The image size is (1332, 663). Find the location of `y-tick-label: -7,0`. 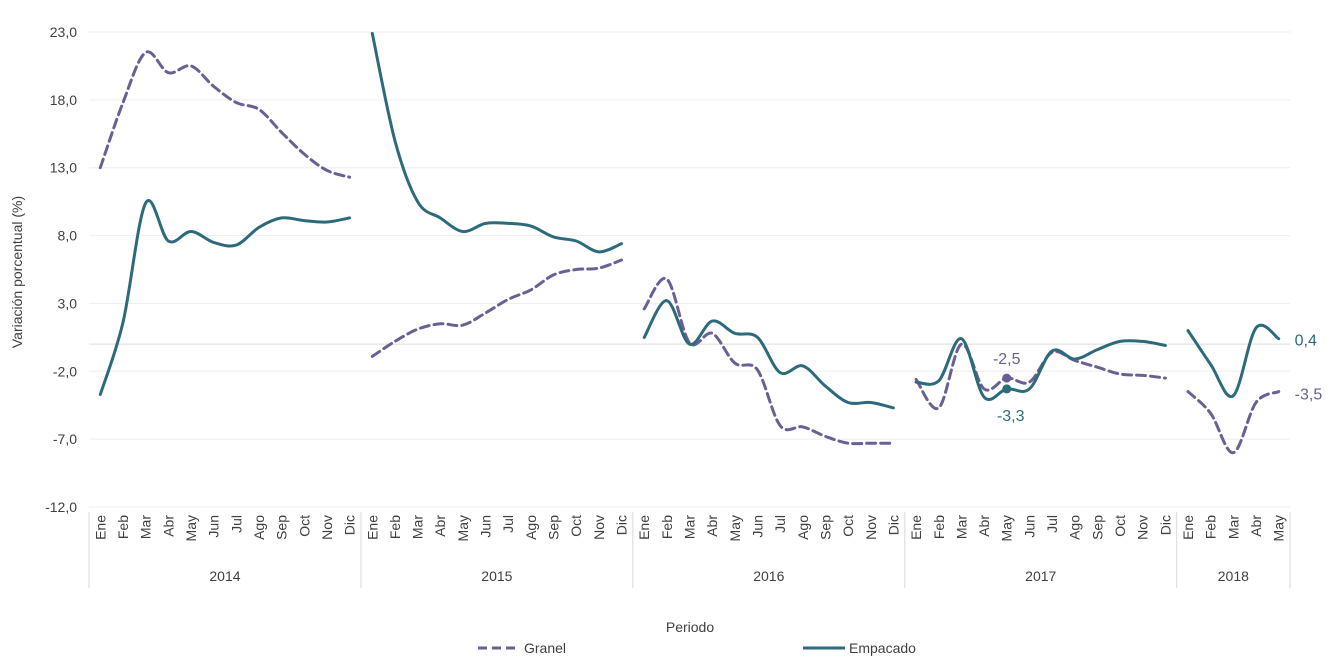

y-tick-label: -7,0 is located at coordinates (65, 439).